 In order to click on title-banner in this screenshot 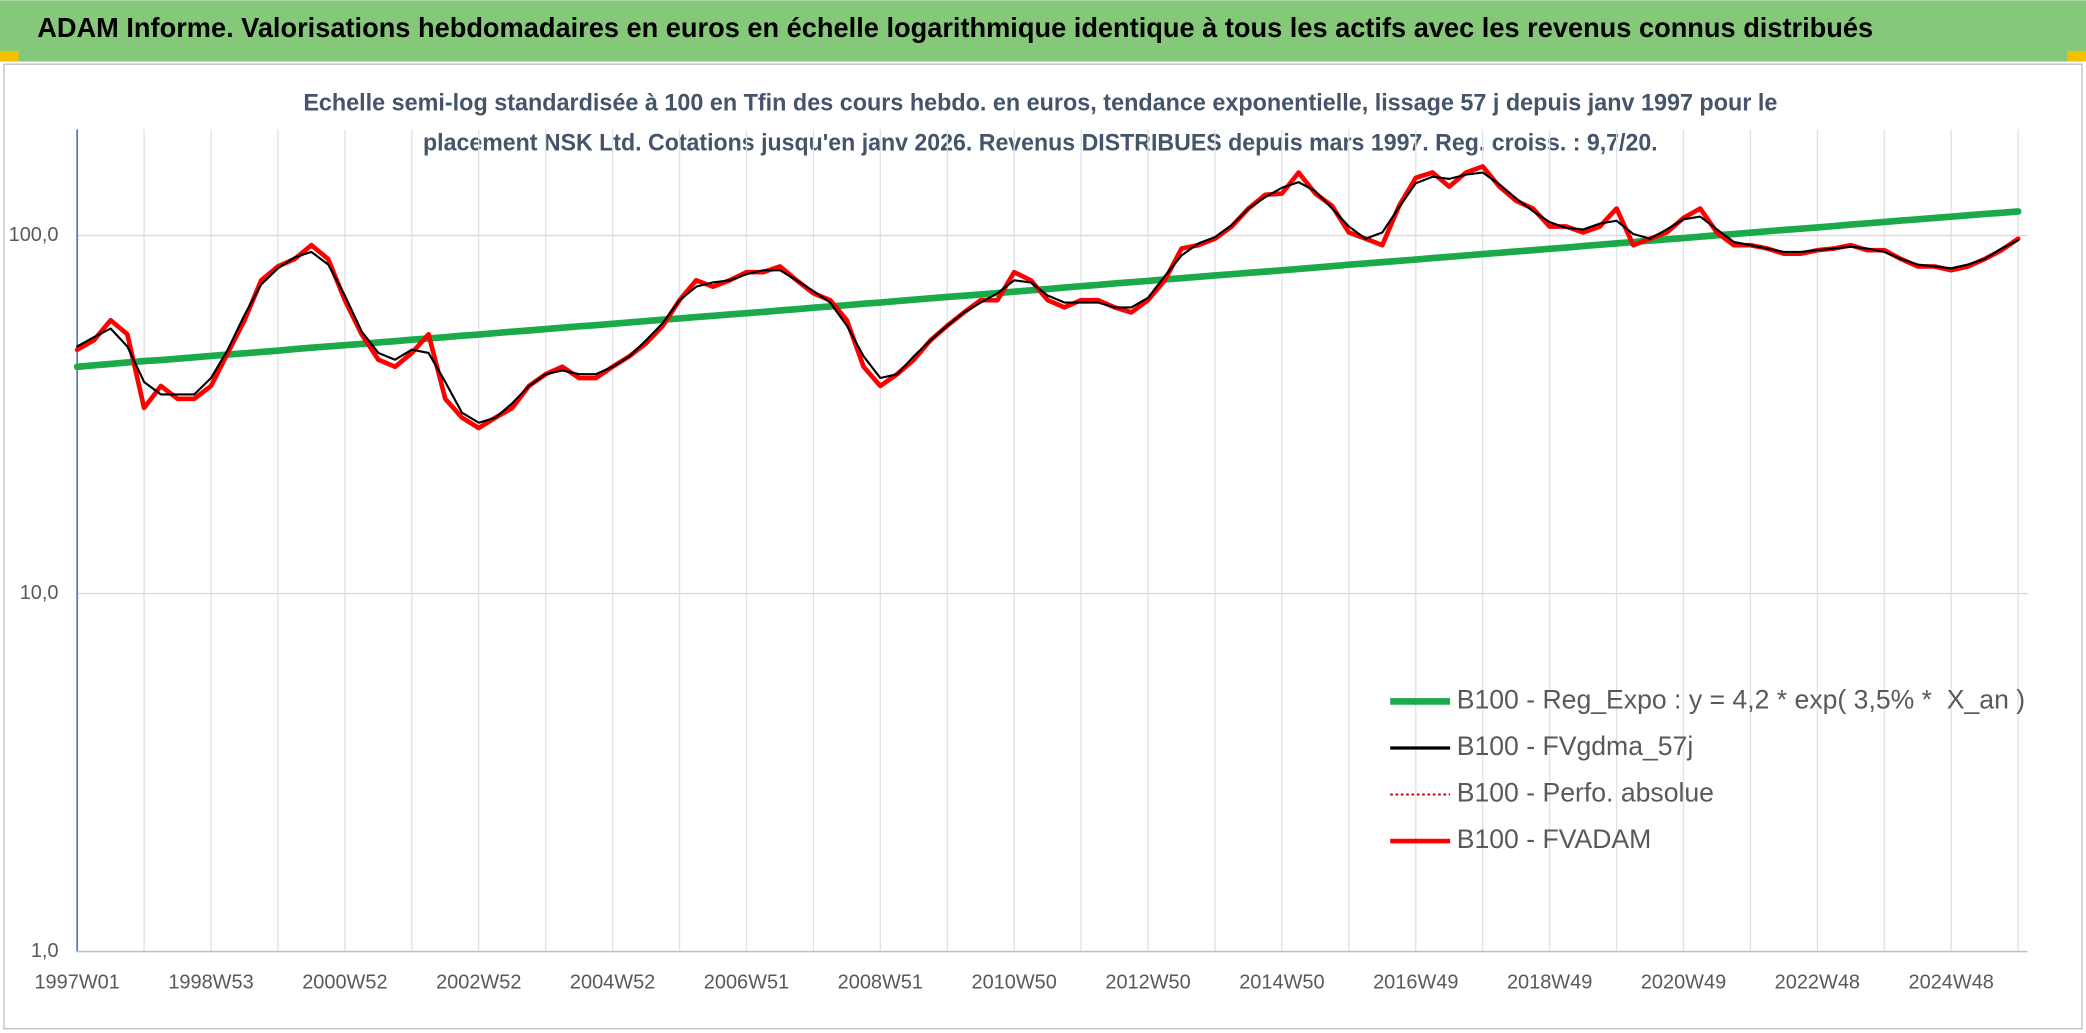, I will do `click(1043, 31)`.